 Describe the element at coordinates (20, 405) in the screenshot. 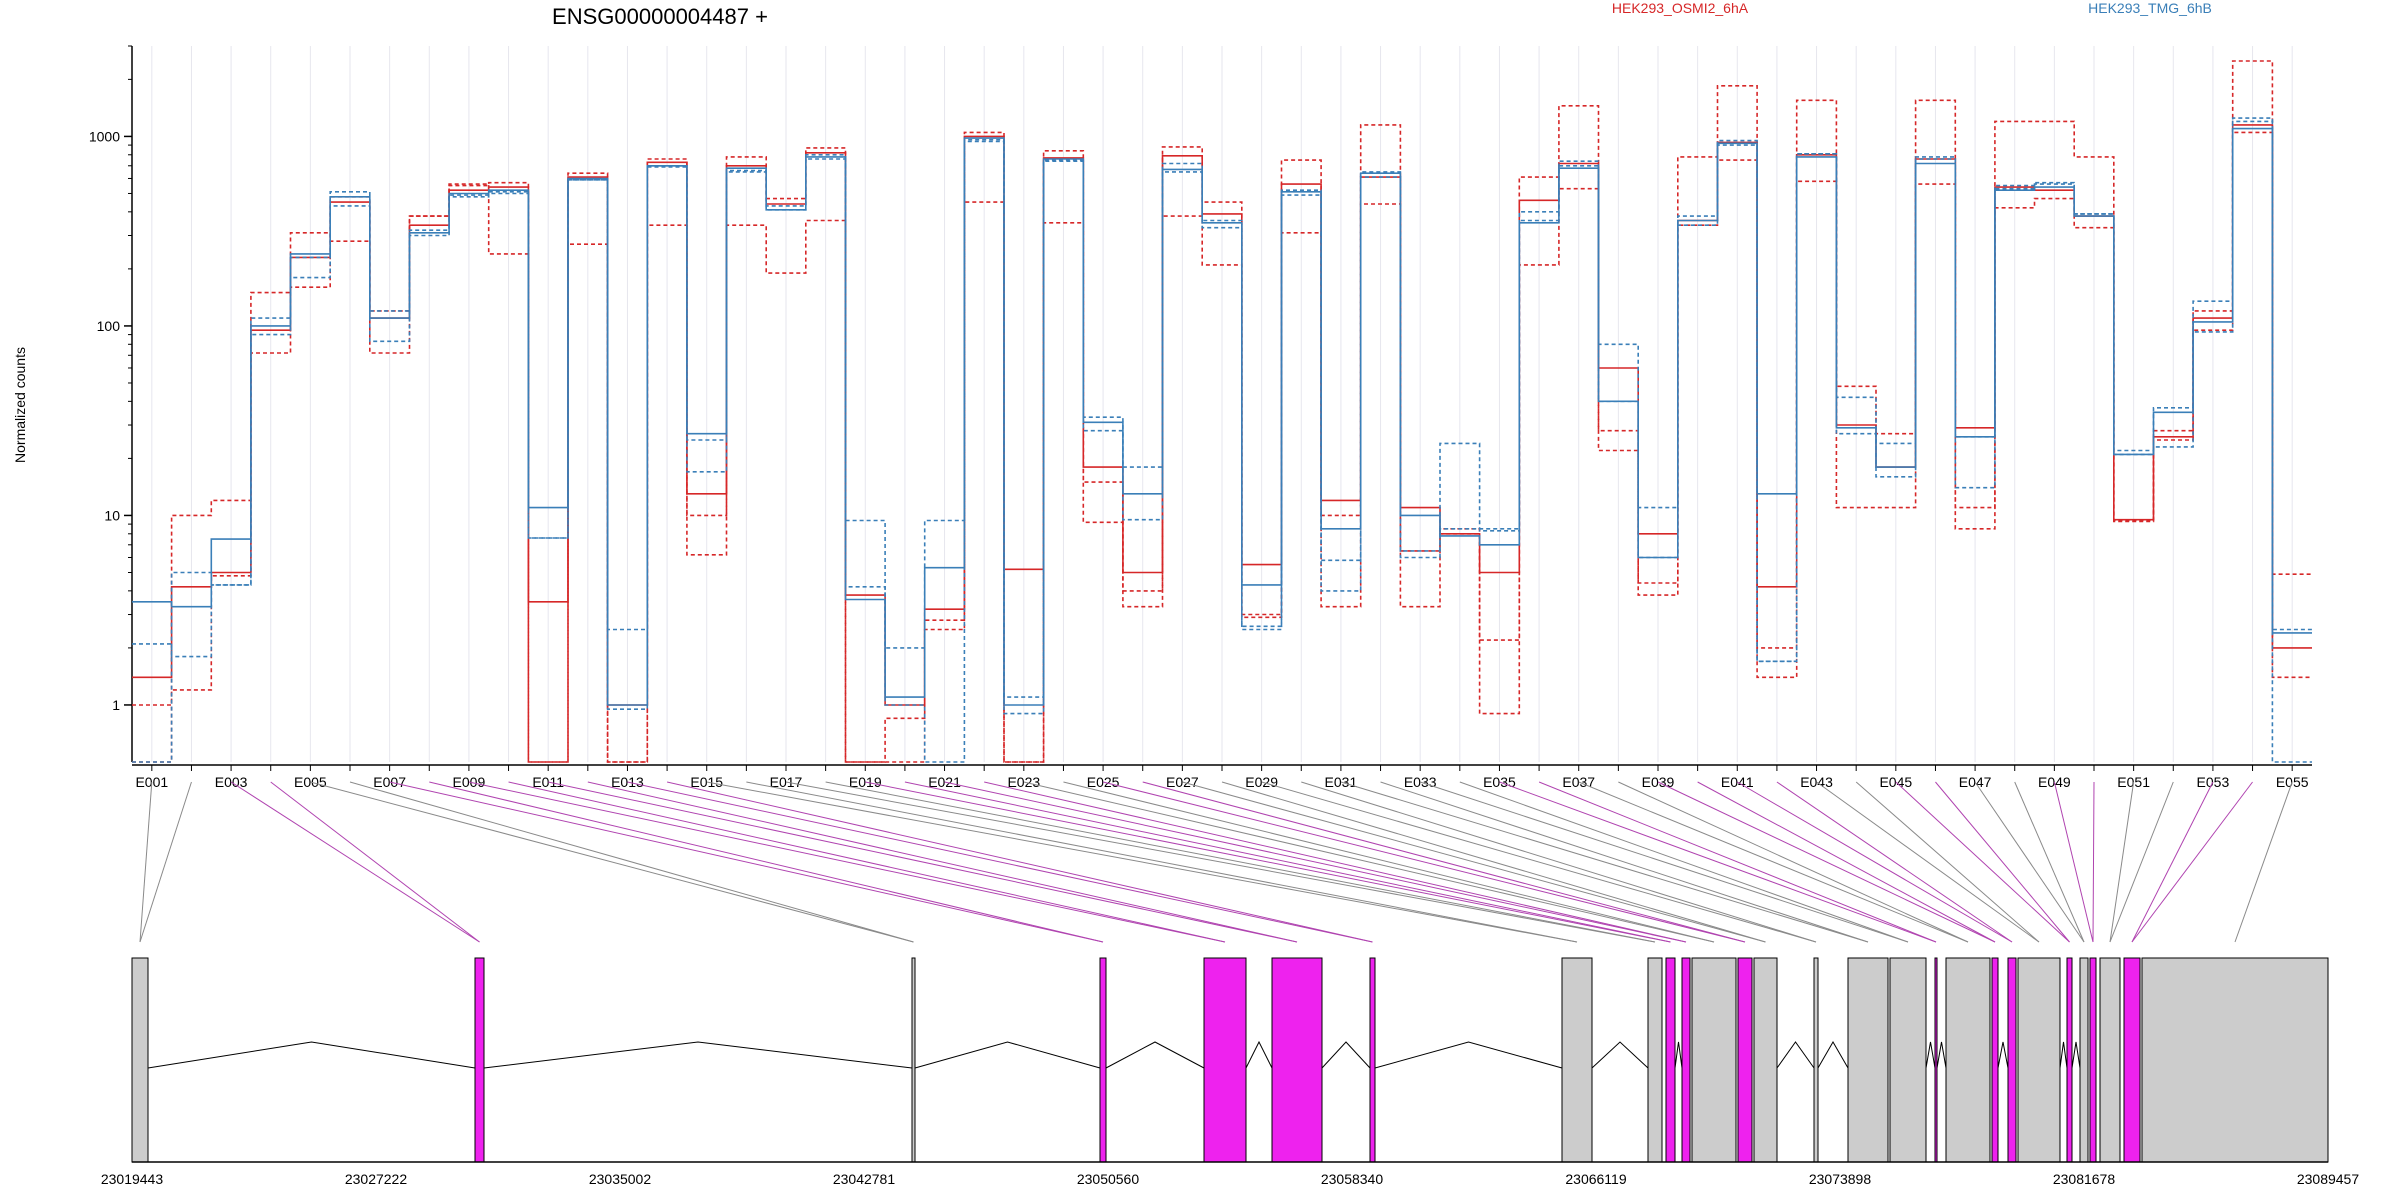

I see `y-axis-label: Normalized counts` at that location.